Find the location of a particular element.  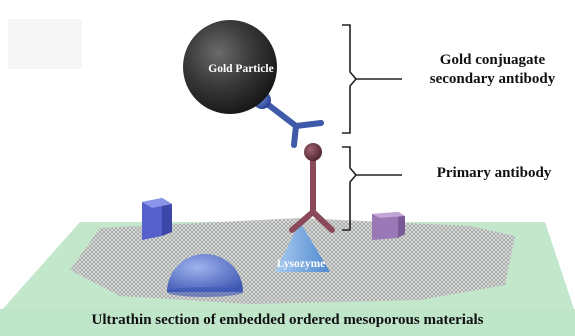

primary-antibody-head is located at coordinates (313, 152).